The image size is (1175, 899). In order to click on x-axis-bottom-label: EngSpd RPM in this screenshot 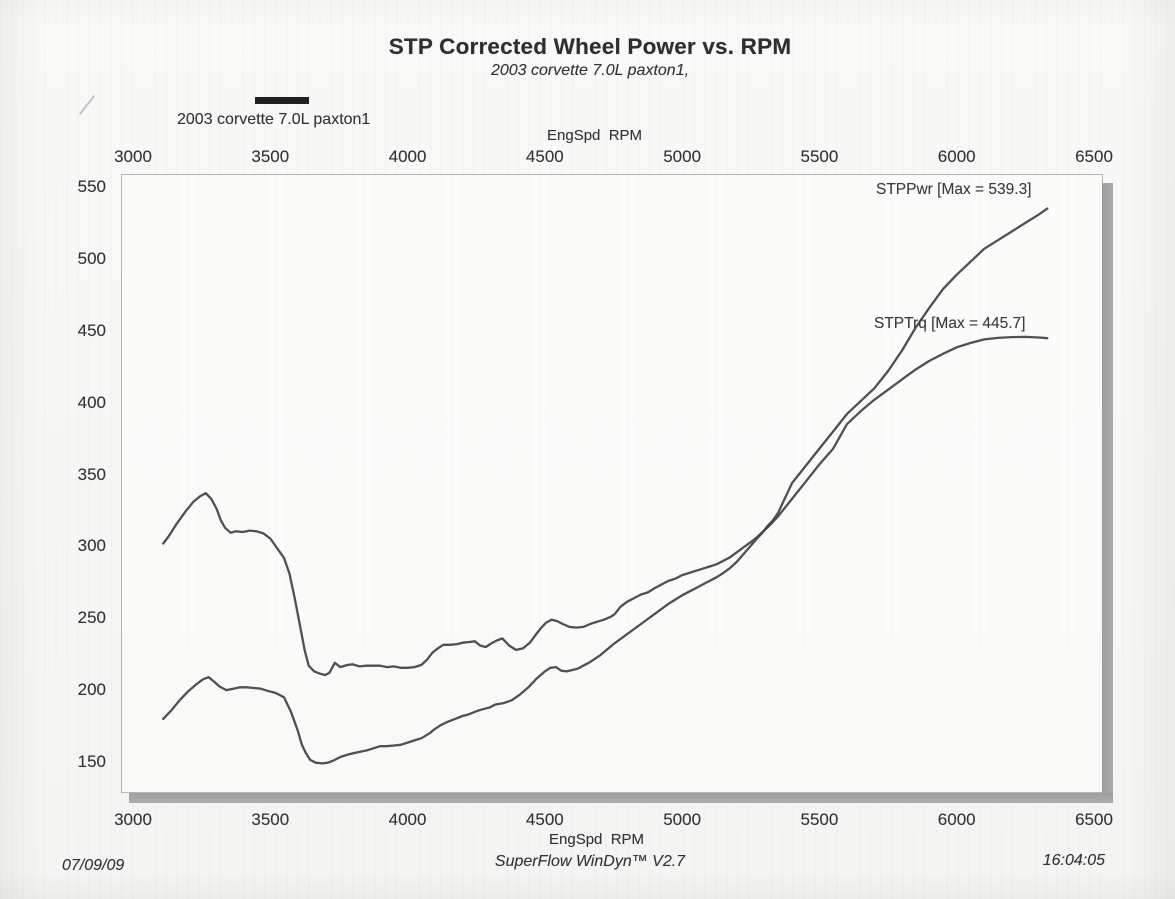, I will do `click(597, 839)`.